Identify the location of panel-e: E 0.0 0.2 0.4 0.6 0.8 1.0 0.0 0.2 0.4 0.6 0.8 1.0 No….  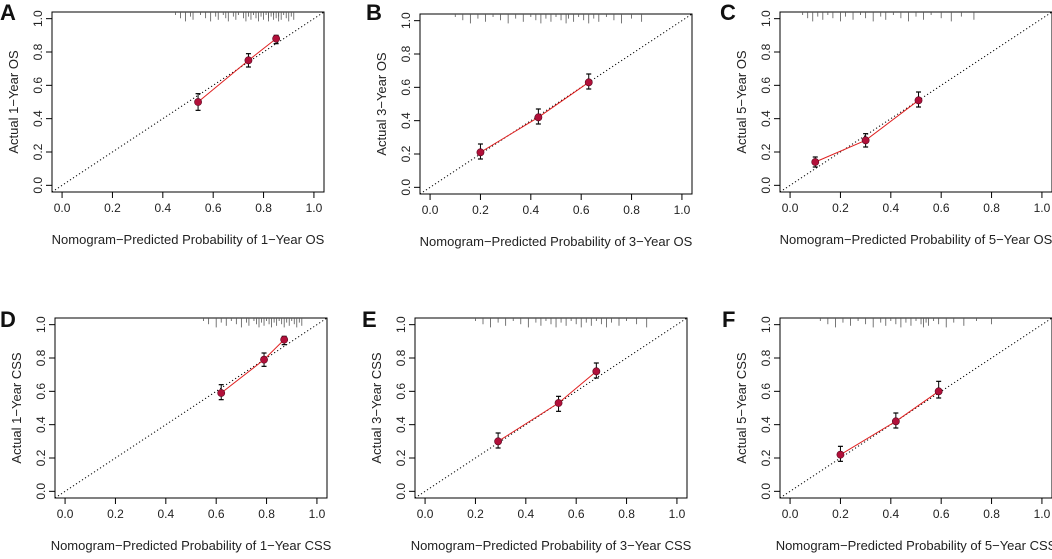
(527, 430).